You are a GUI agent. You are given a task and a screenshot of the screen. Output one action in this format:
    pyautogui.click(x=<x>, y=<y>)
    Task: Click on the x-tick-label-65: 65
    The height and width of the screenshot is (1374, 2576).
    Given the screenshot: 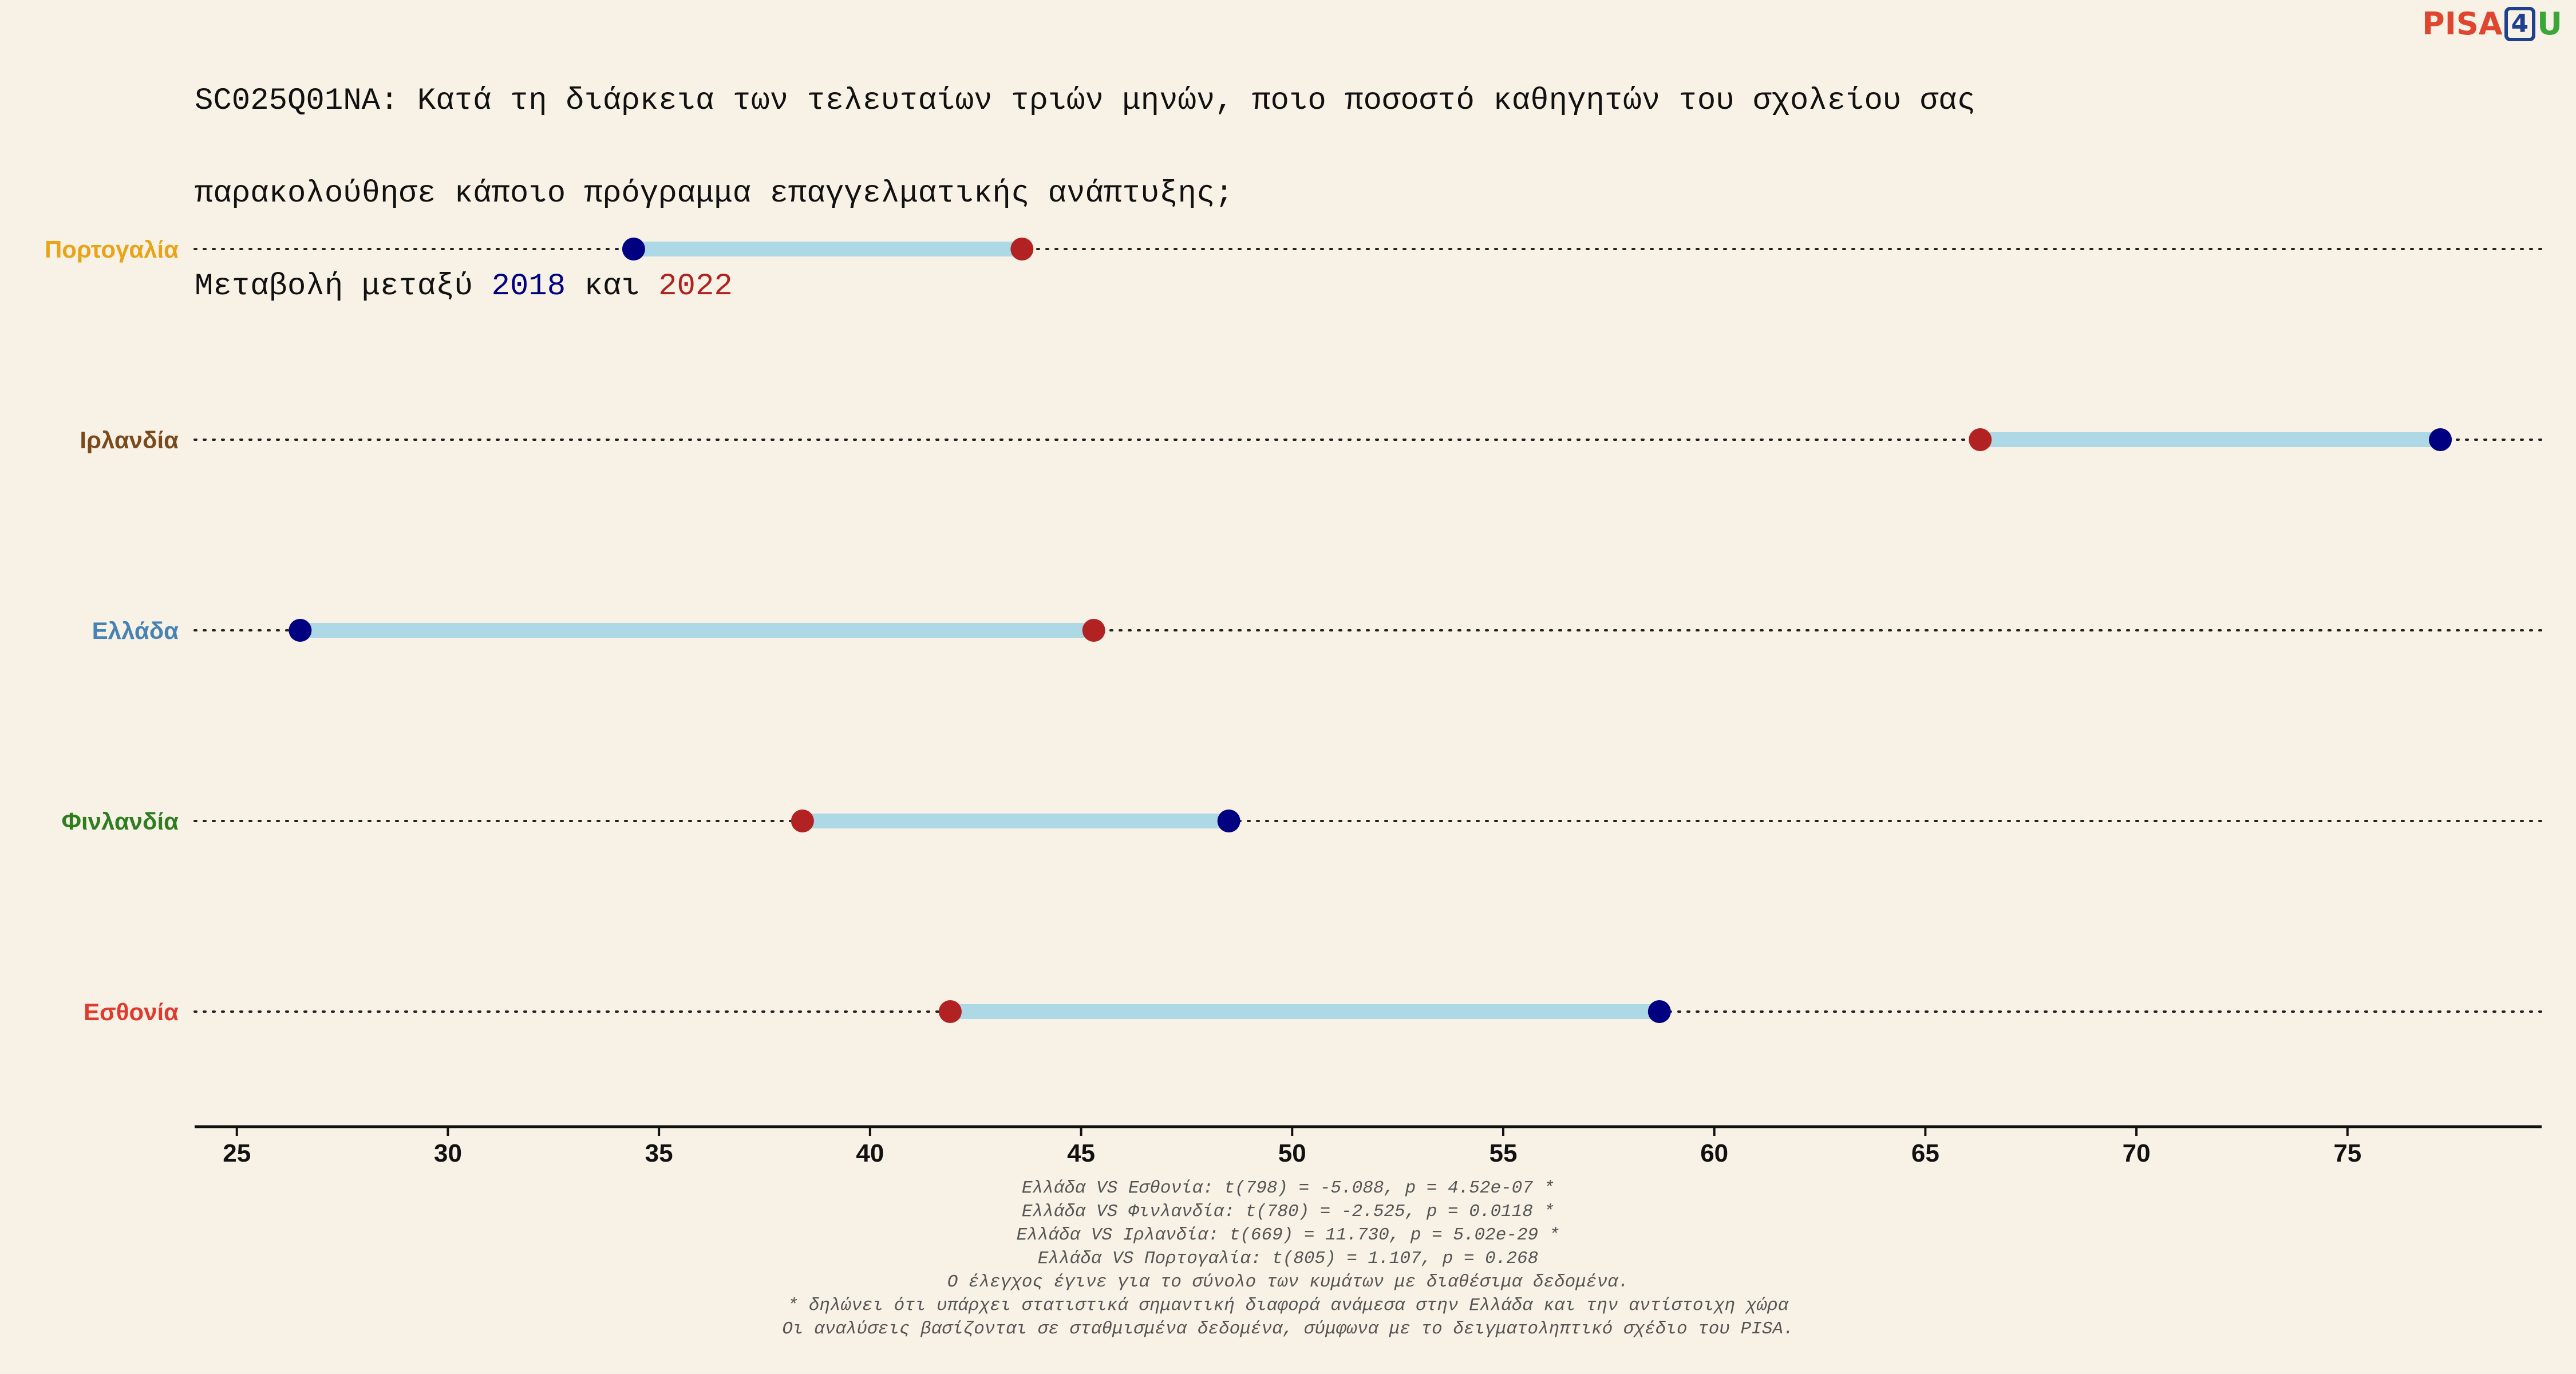 What is the action you would take?
    pyautogui.click(x=1925, y=1153)
    